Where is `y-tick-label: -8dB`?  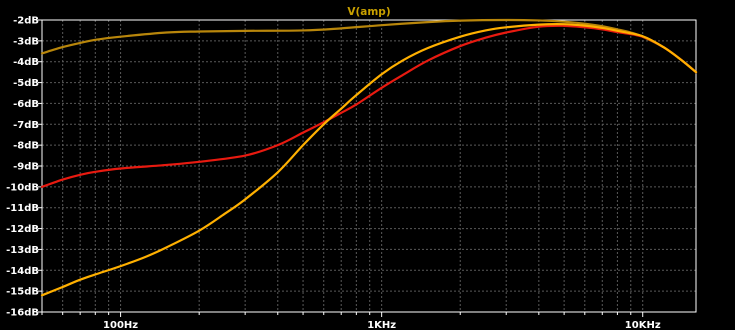
y-tick-label: -8dB is located at coordinates (26, 146).